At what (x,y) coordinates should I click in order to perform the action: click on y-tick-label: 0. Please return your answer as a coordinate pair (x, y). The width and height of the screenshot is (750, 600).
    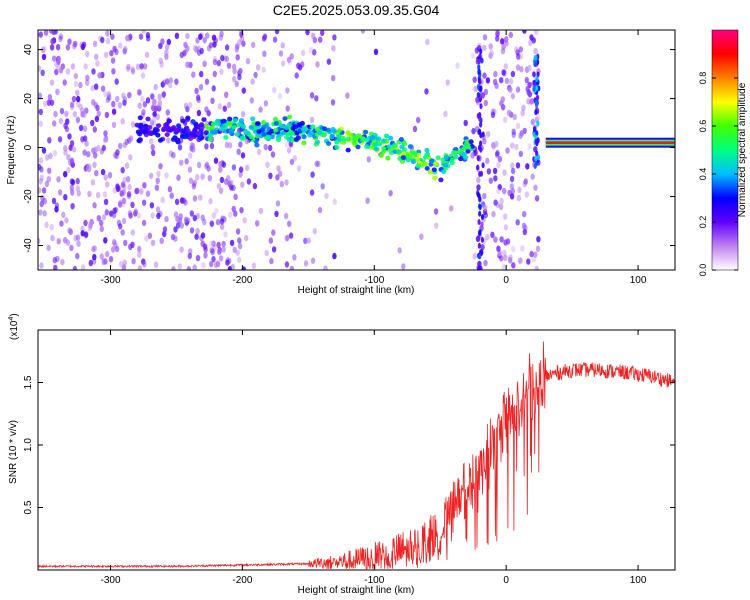
    Looking at the image, I should click on (28, 147).